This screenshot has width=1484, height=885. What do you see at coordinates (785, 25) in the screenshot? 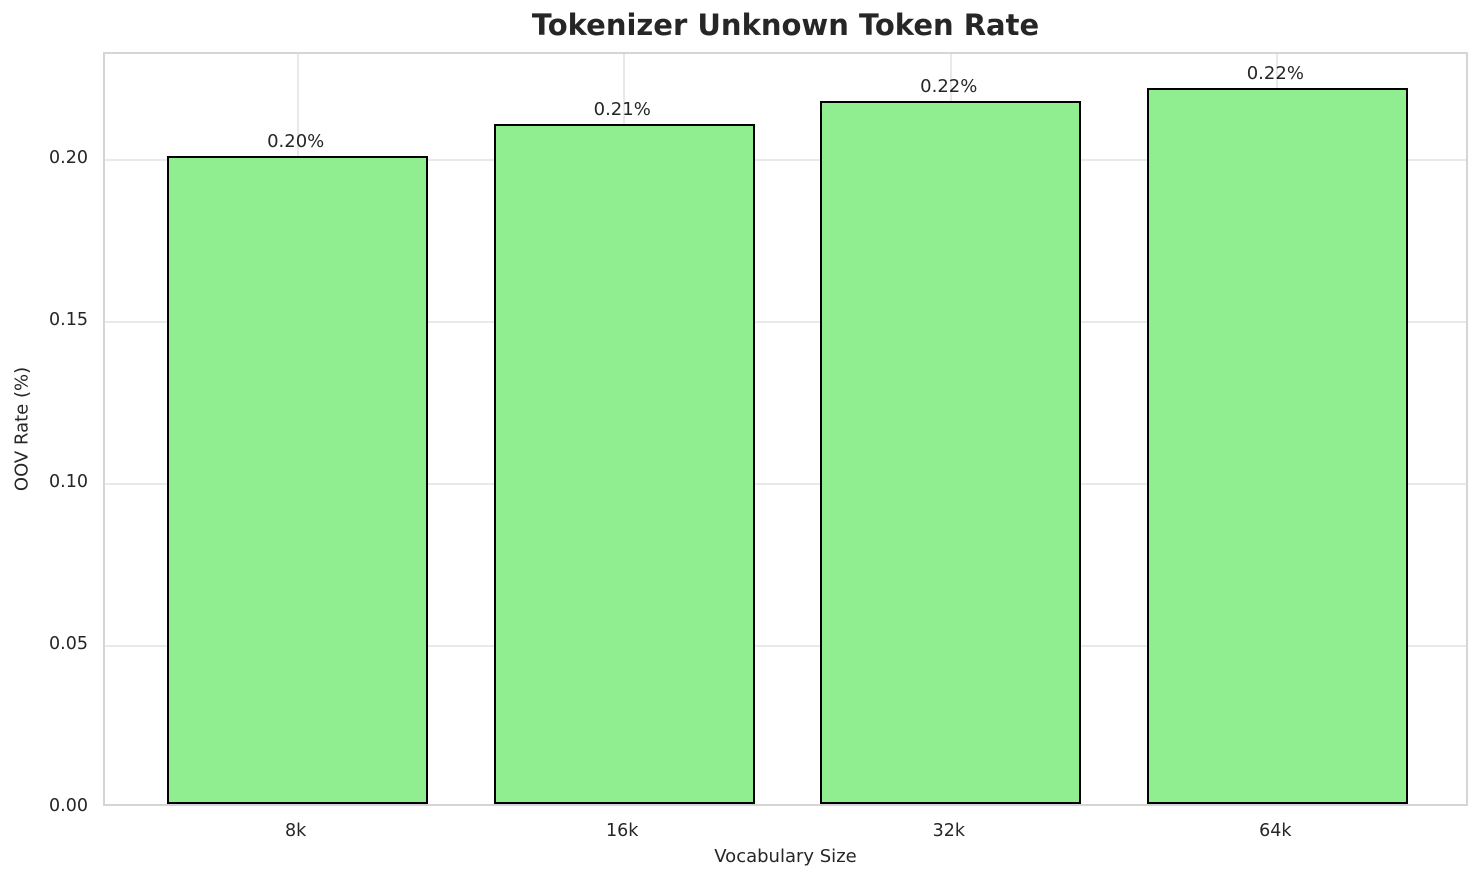
I see `chart-title: Tokenizer Unknown Token Rate` at bounding box center [785, 25].